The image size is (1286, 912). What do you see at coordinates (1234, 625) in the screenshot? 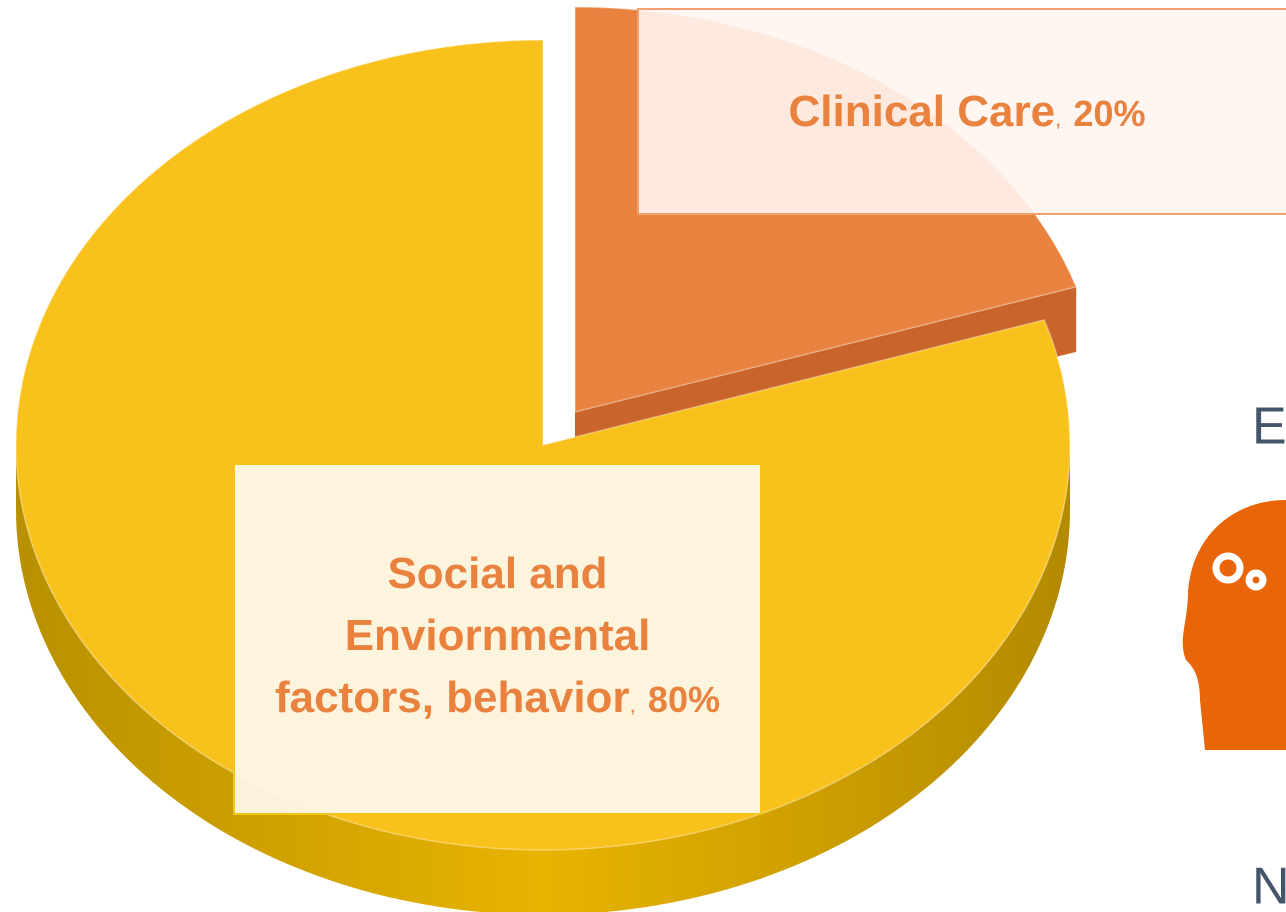
I see `head-icon` at bounding box center [1234, 625].